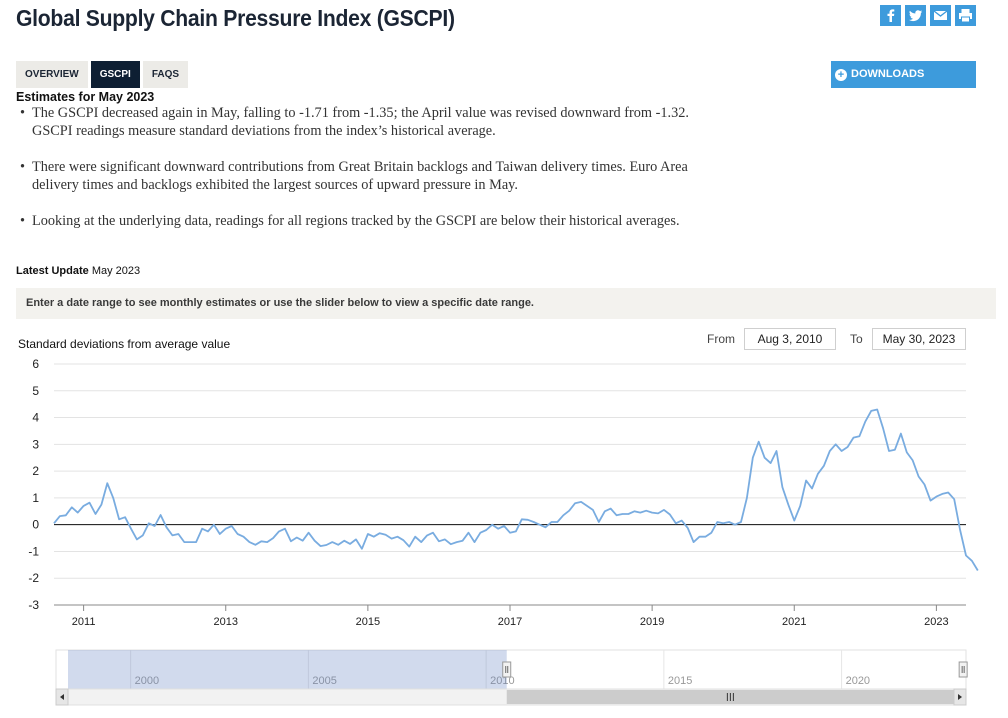 This screenshot has height=718, width=1008. What do you see at coordinates (35, 444) in the screenshot?
I see `y-tick-label: 3` at bounding box center [35, 444].